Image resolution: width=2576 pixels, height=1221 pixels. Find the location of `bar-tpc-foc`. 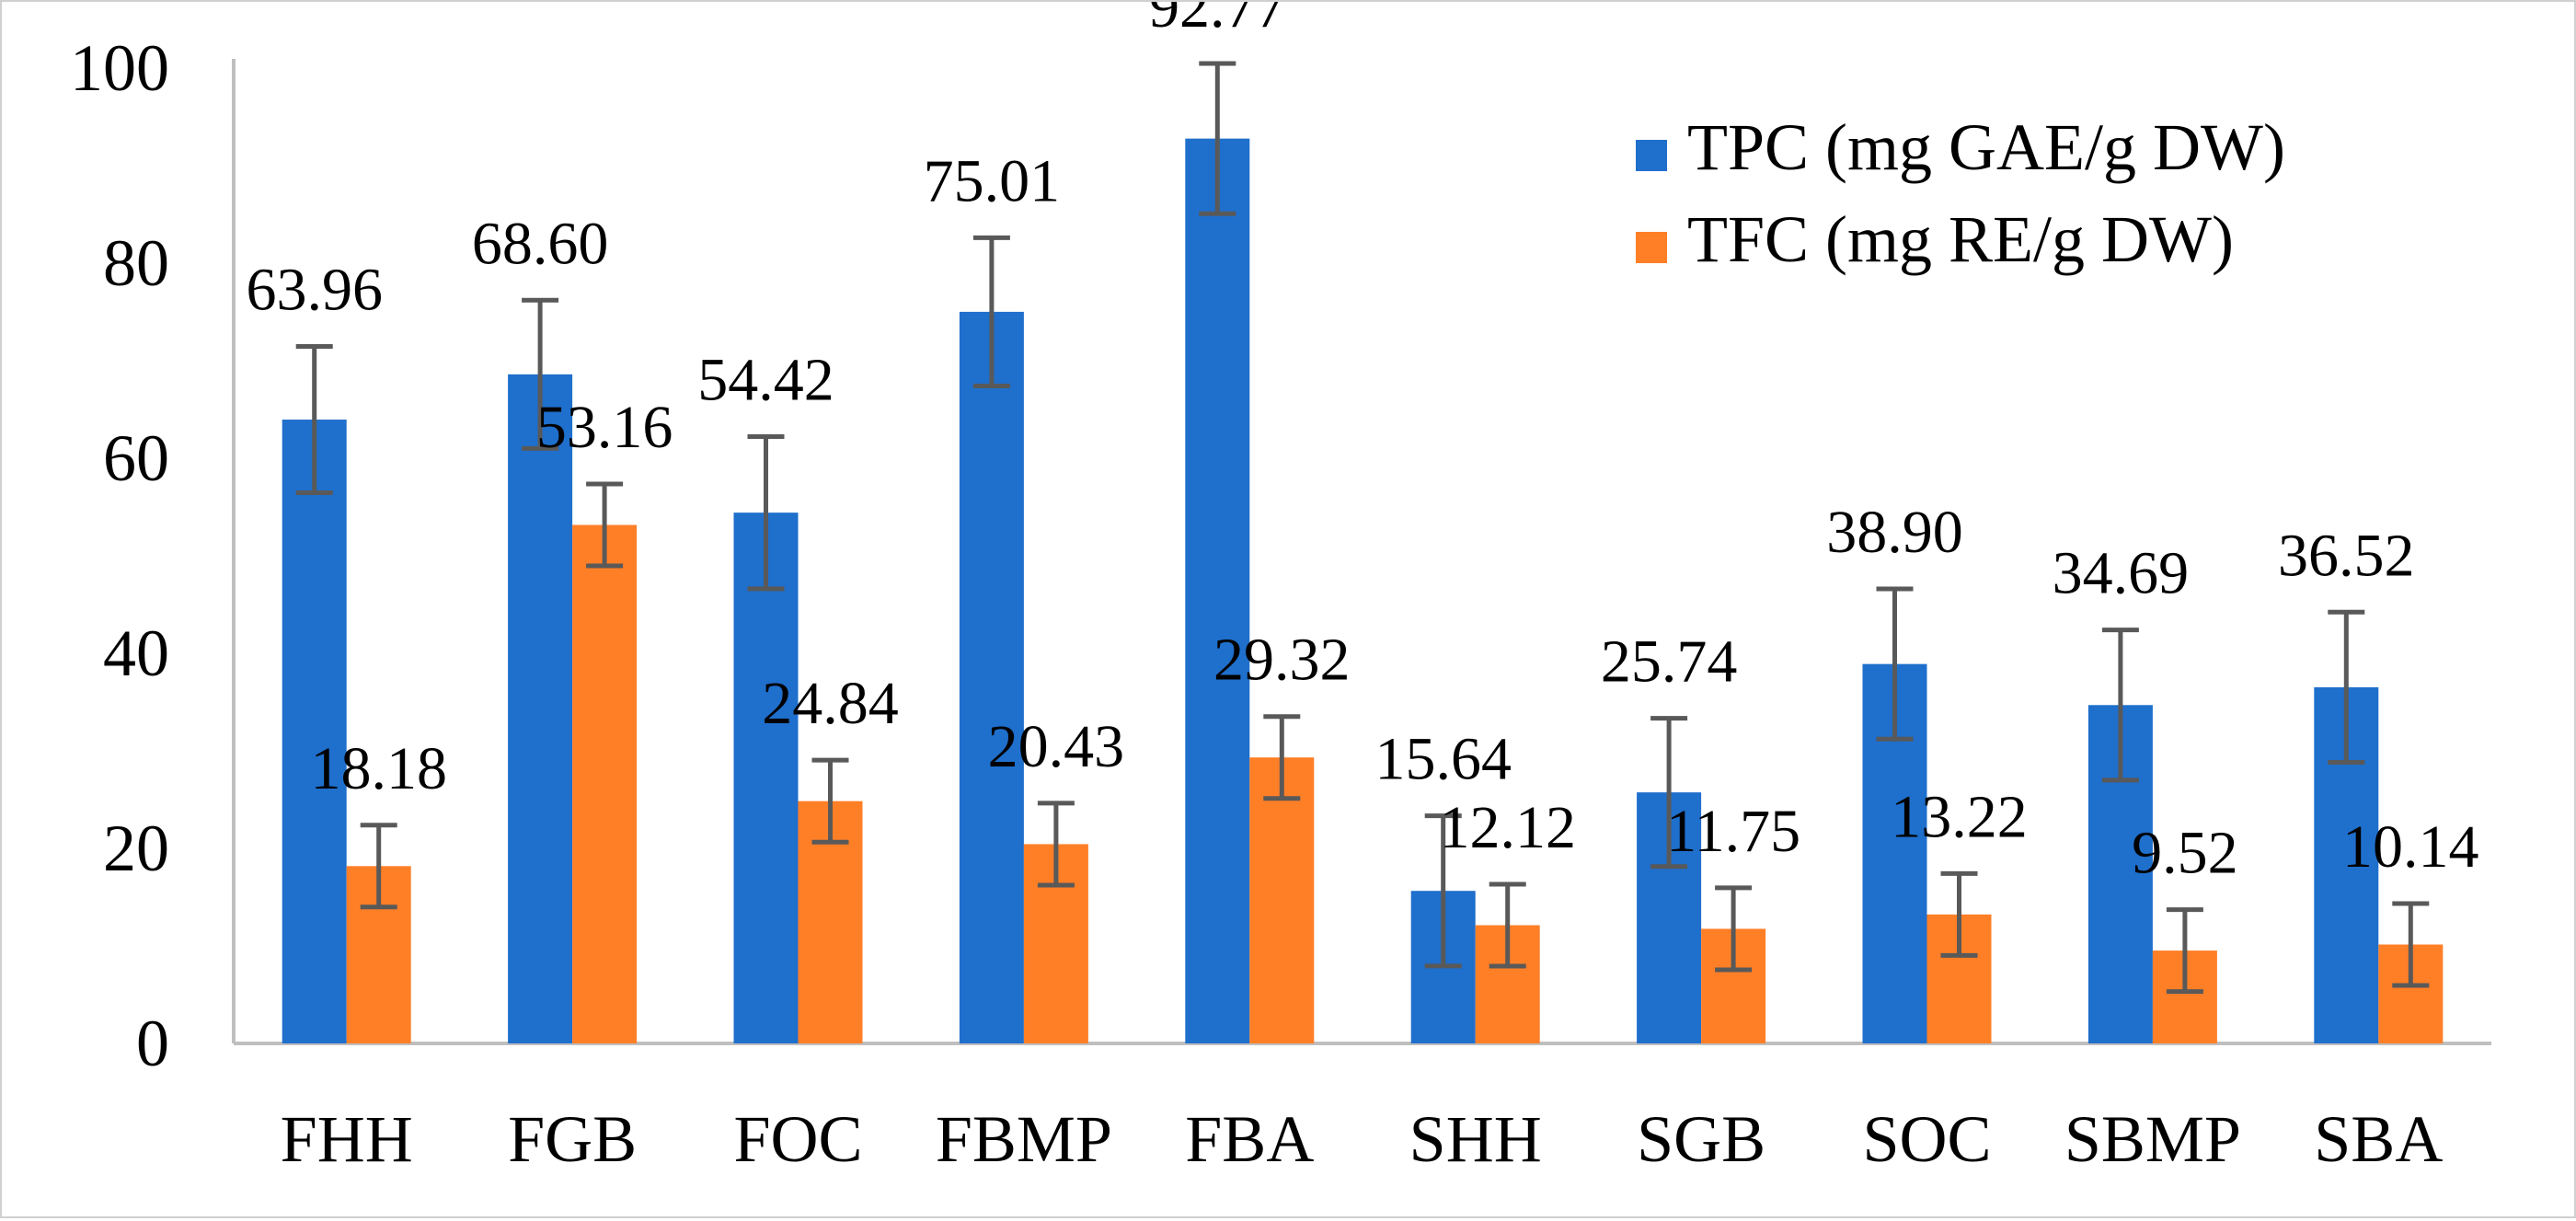

bar-tpc-foc is located at coordinates (766, 778).